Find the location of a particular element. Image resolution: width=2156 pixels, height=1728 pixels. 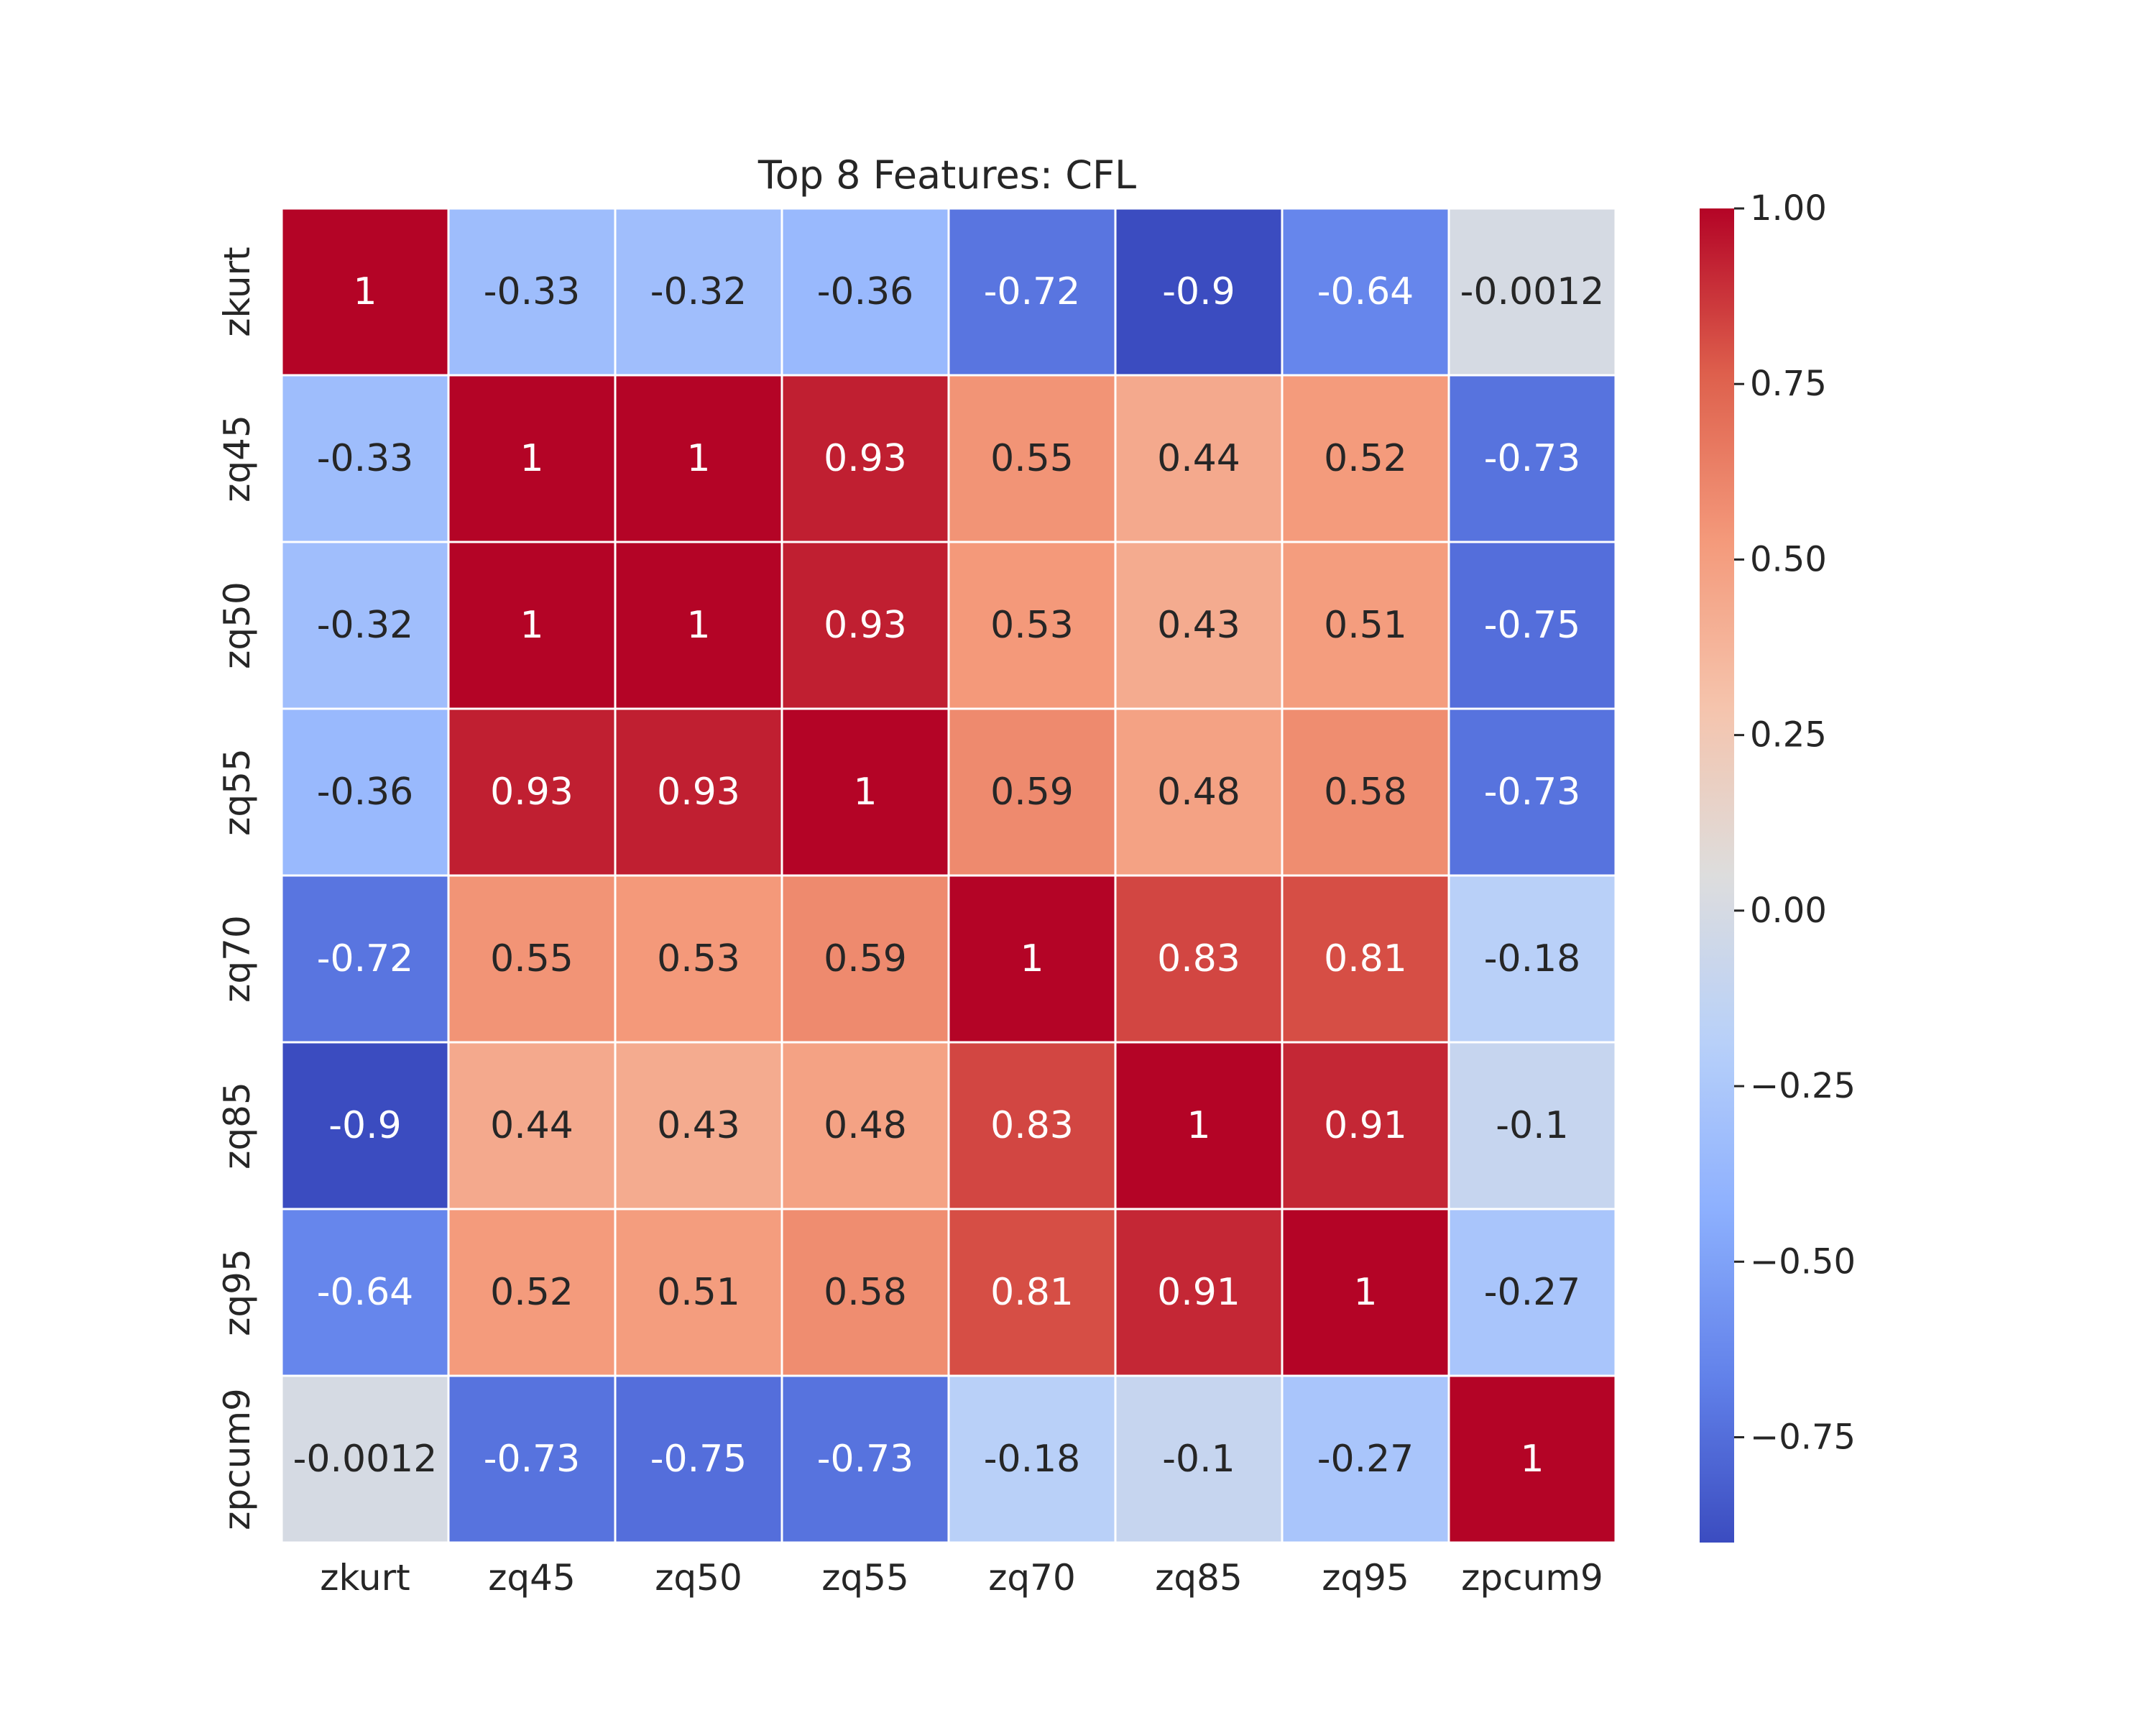

heatmap-cell-zkurt-zkurt is located at coordinates (365, 292).